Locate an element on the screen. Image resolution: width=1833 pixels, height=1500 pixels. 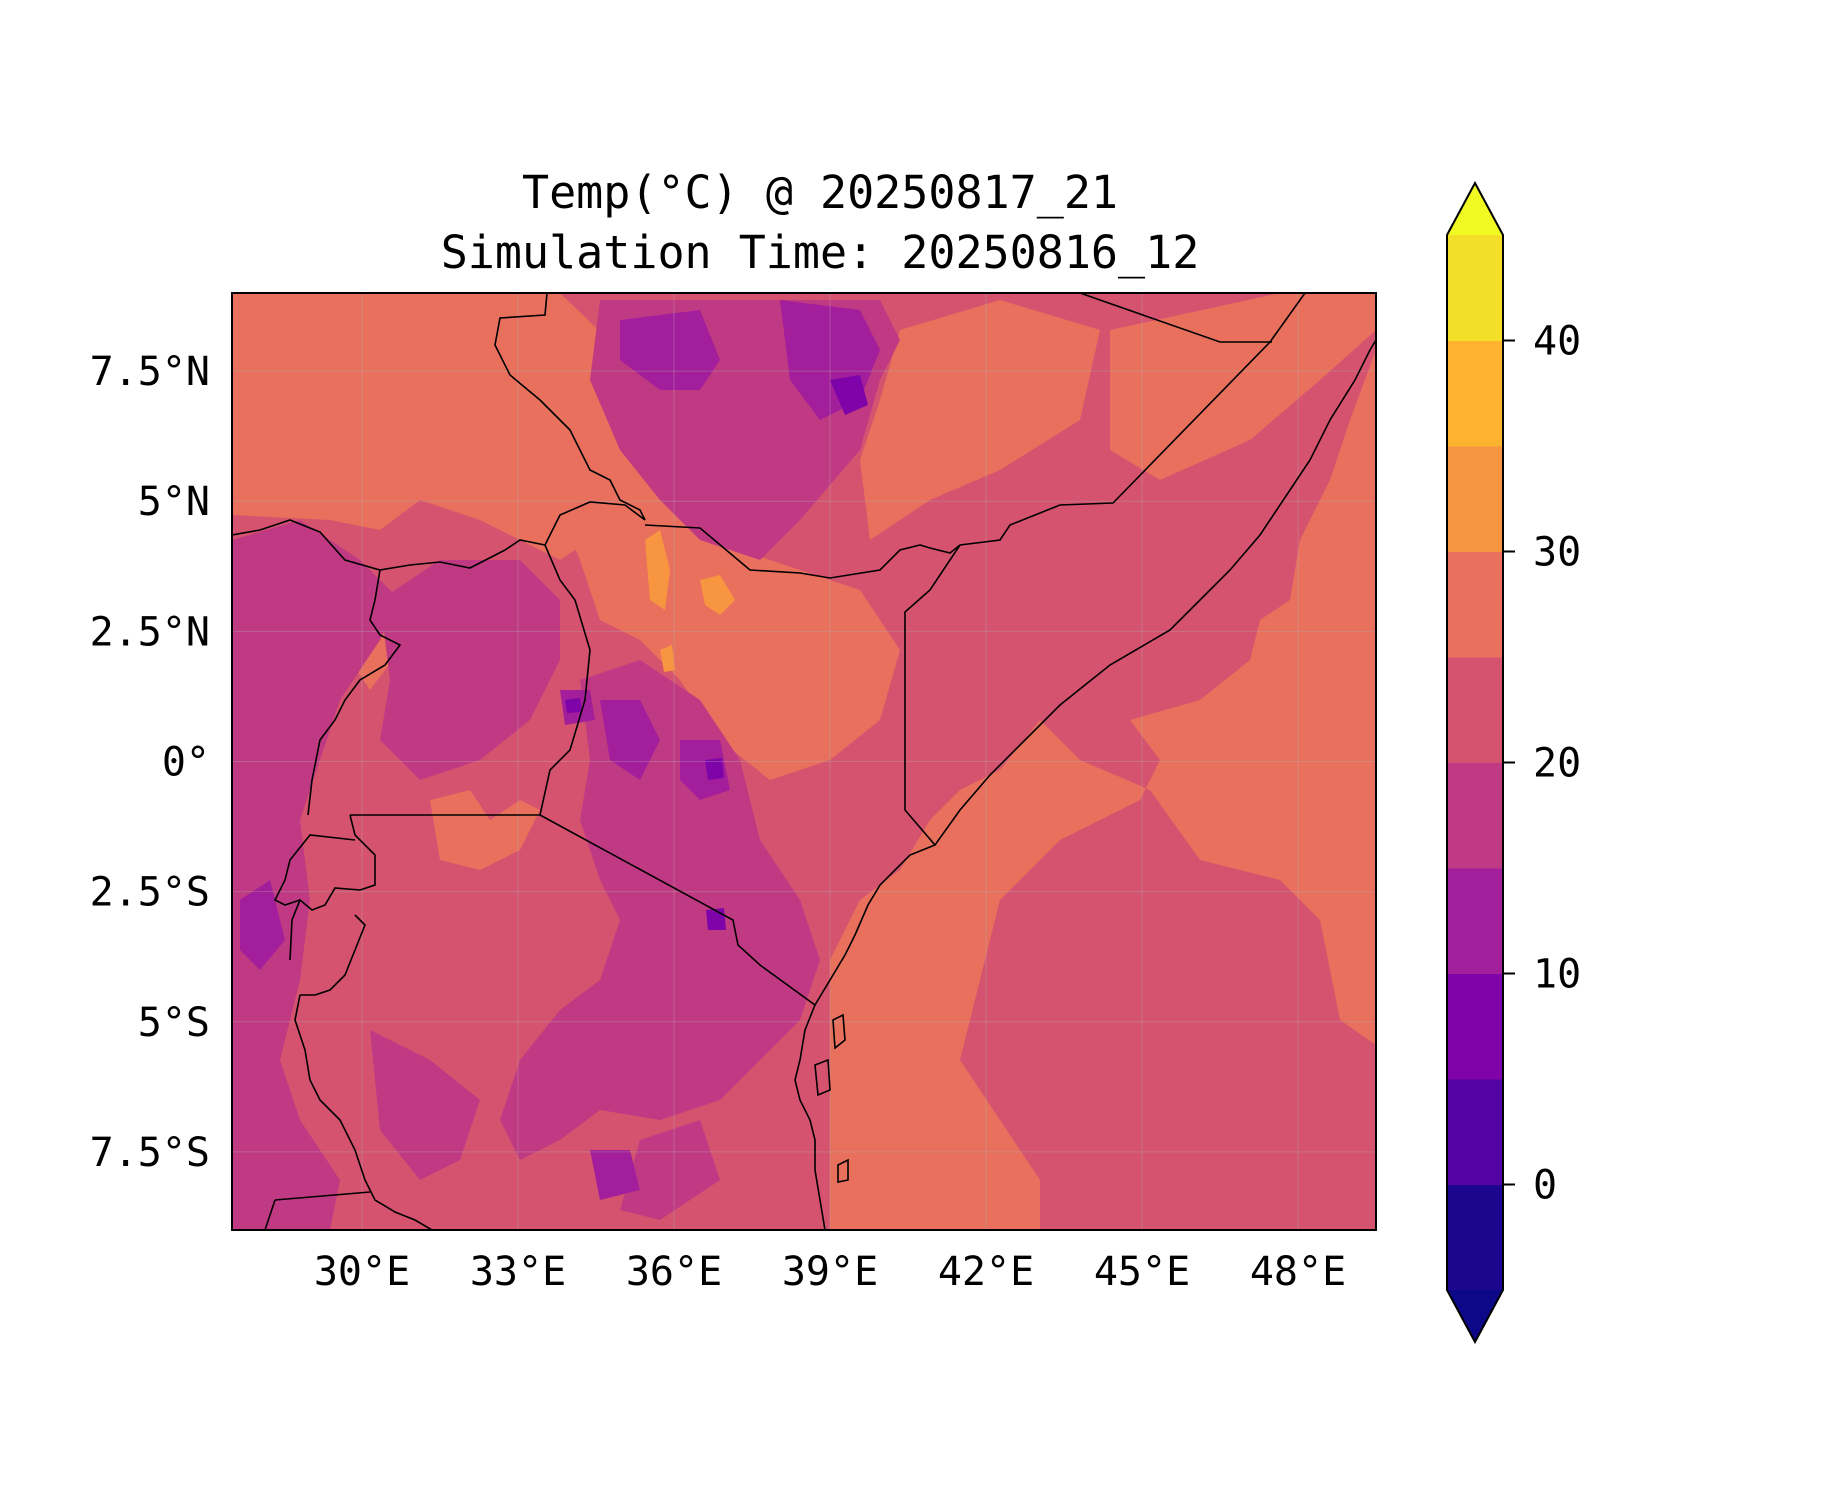
field-30-35-zones is located at coordinates (690, 601).